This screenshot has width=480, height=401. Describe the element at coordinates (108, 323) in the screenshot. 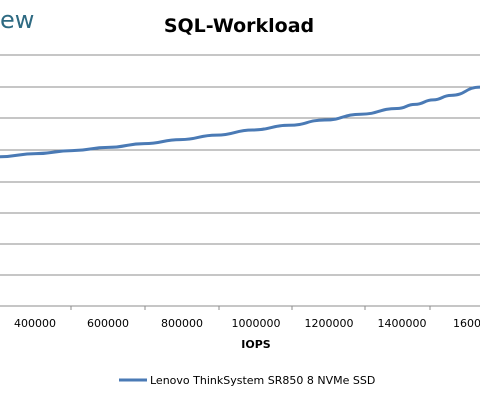

I see `x-tick-label-600000: 600000` at that location.